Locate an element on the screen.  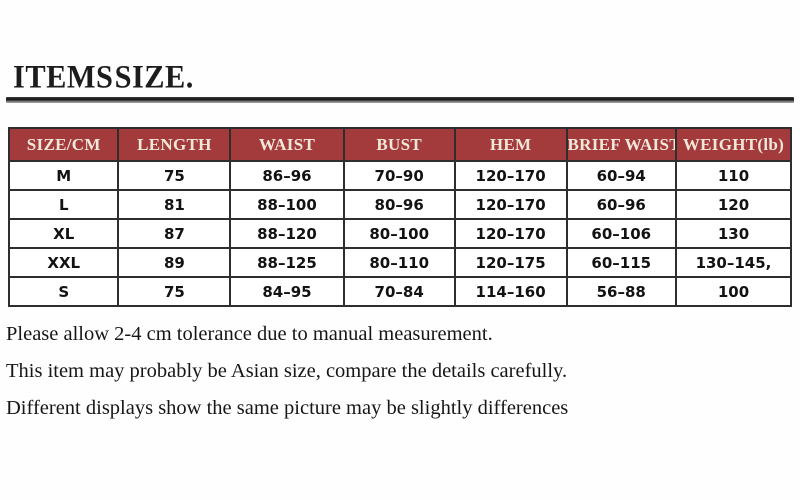
title-divider is located at coordinates (400, 100).